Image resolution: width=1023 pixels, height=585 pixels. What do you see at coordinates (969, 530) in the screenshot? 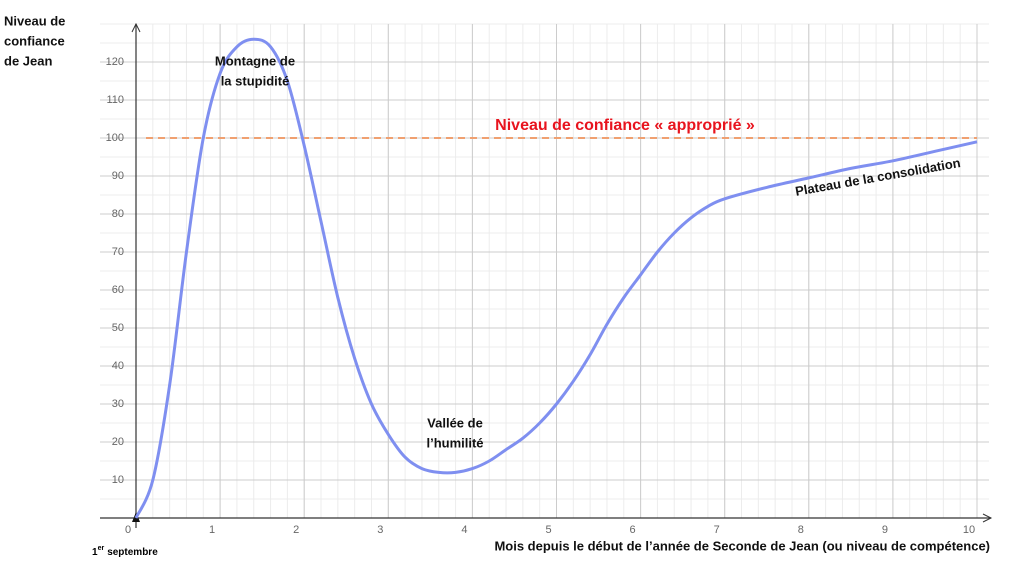
I see `x-tick-label: 10` at bounding box center [969, 530].